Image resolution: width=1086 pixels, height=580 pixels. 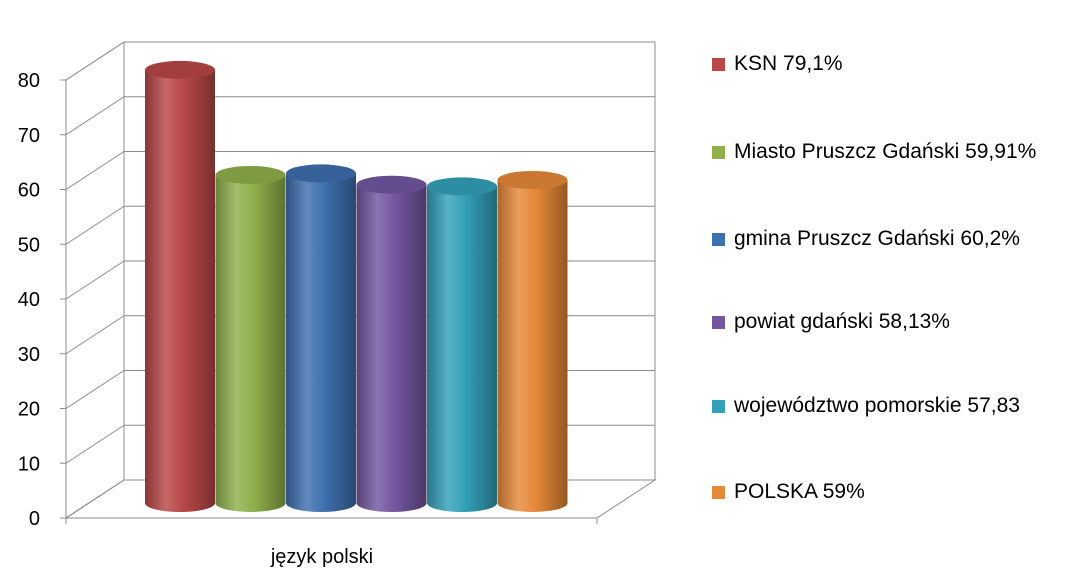 I want to click on legend-item: powiat gdański 58,13%, so click(x=892, y=321).